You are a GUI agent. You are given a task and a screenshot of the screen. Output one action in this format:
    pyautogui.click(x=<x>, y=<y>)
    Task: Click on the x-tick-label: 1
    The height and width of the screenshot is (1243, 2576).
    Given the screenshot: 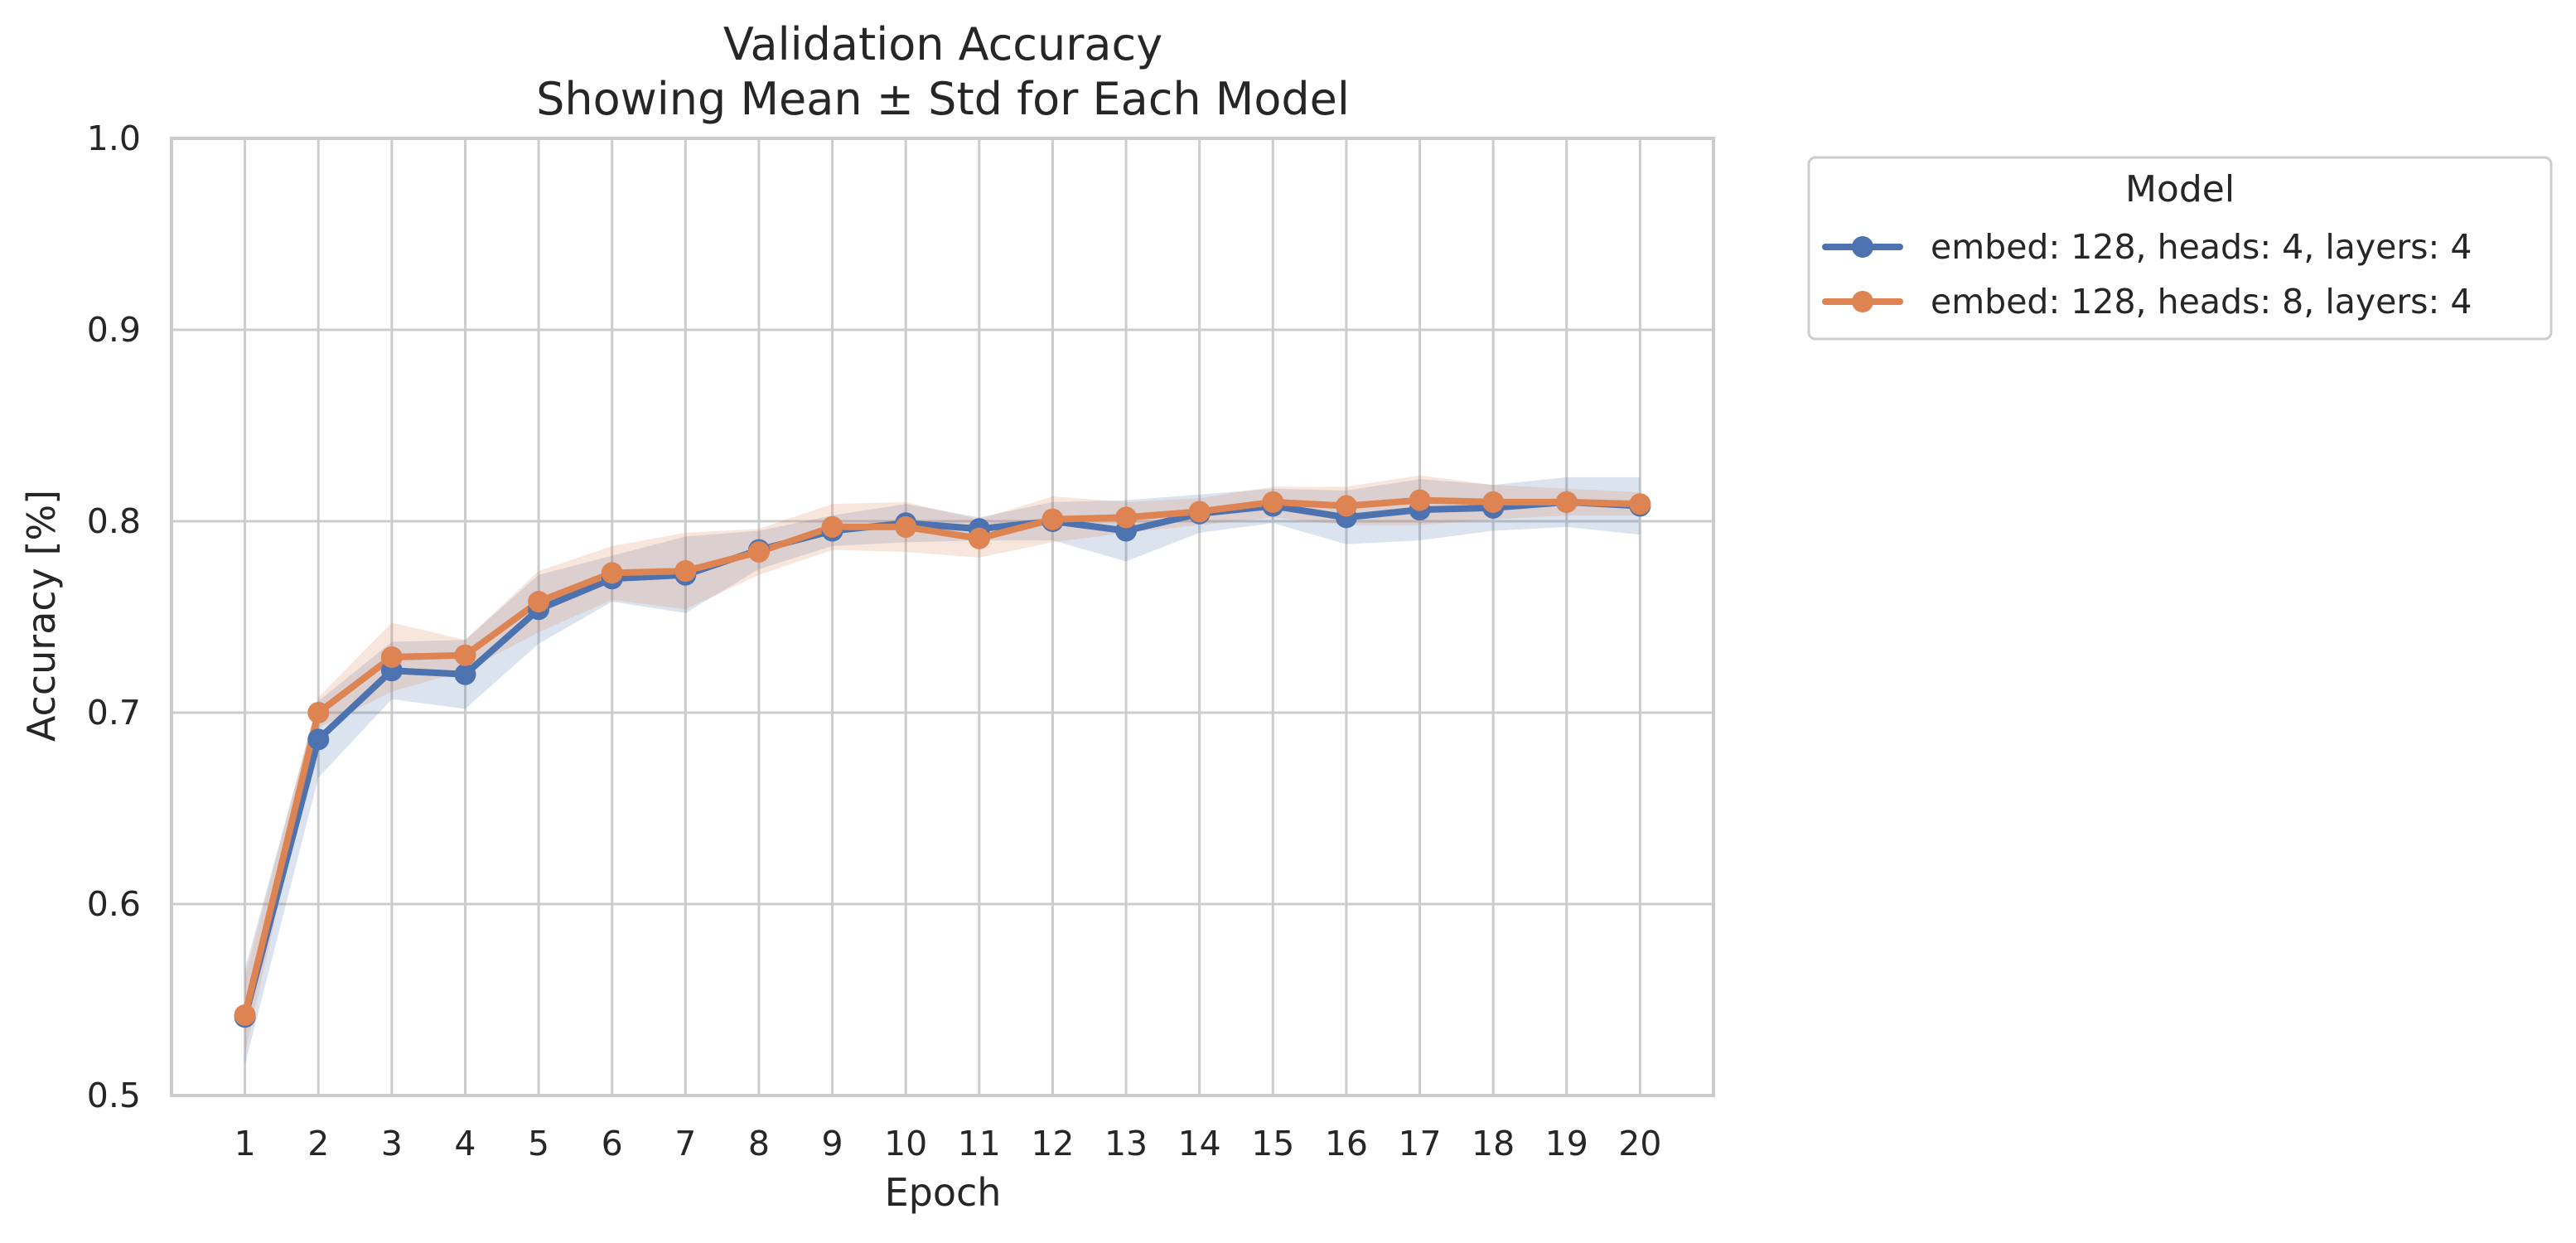 What is the action you would take?
    pyautogui.click(x=245, y=1143)
    